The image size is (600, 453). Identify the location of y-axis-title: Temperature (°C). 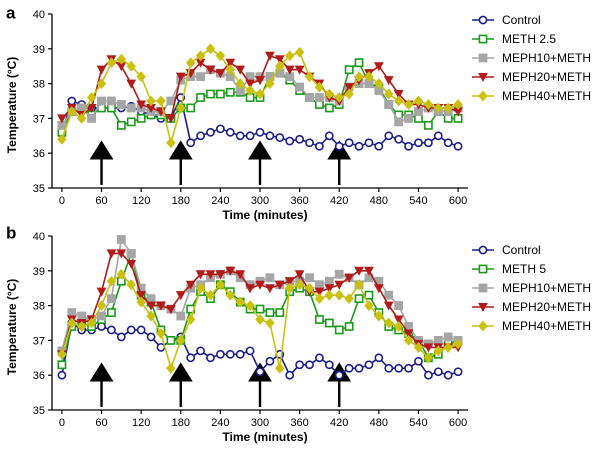
(12, 105).